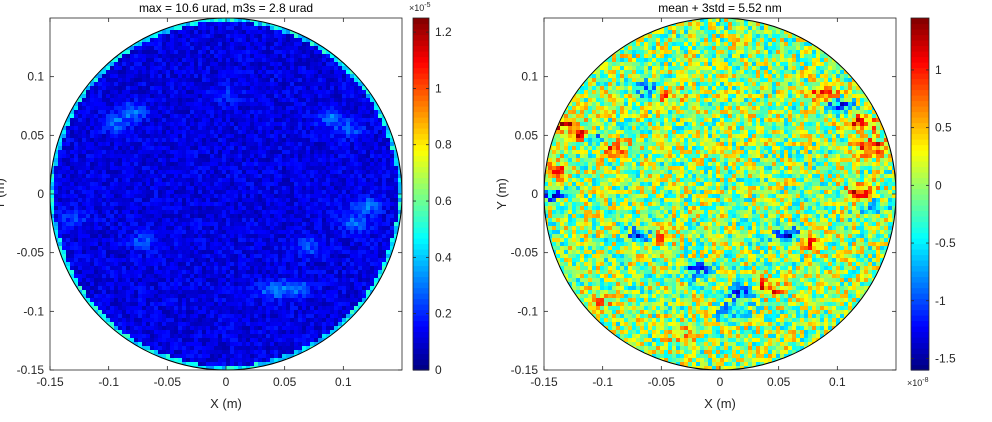 The height and width of the screenshot is (422, 992). What do you see at coordinates (420, 7) in the screenshot?
I see `colorbar-exponent: ×10⁻⁵` at bounding box center [420, 7].